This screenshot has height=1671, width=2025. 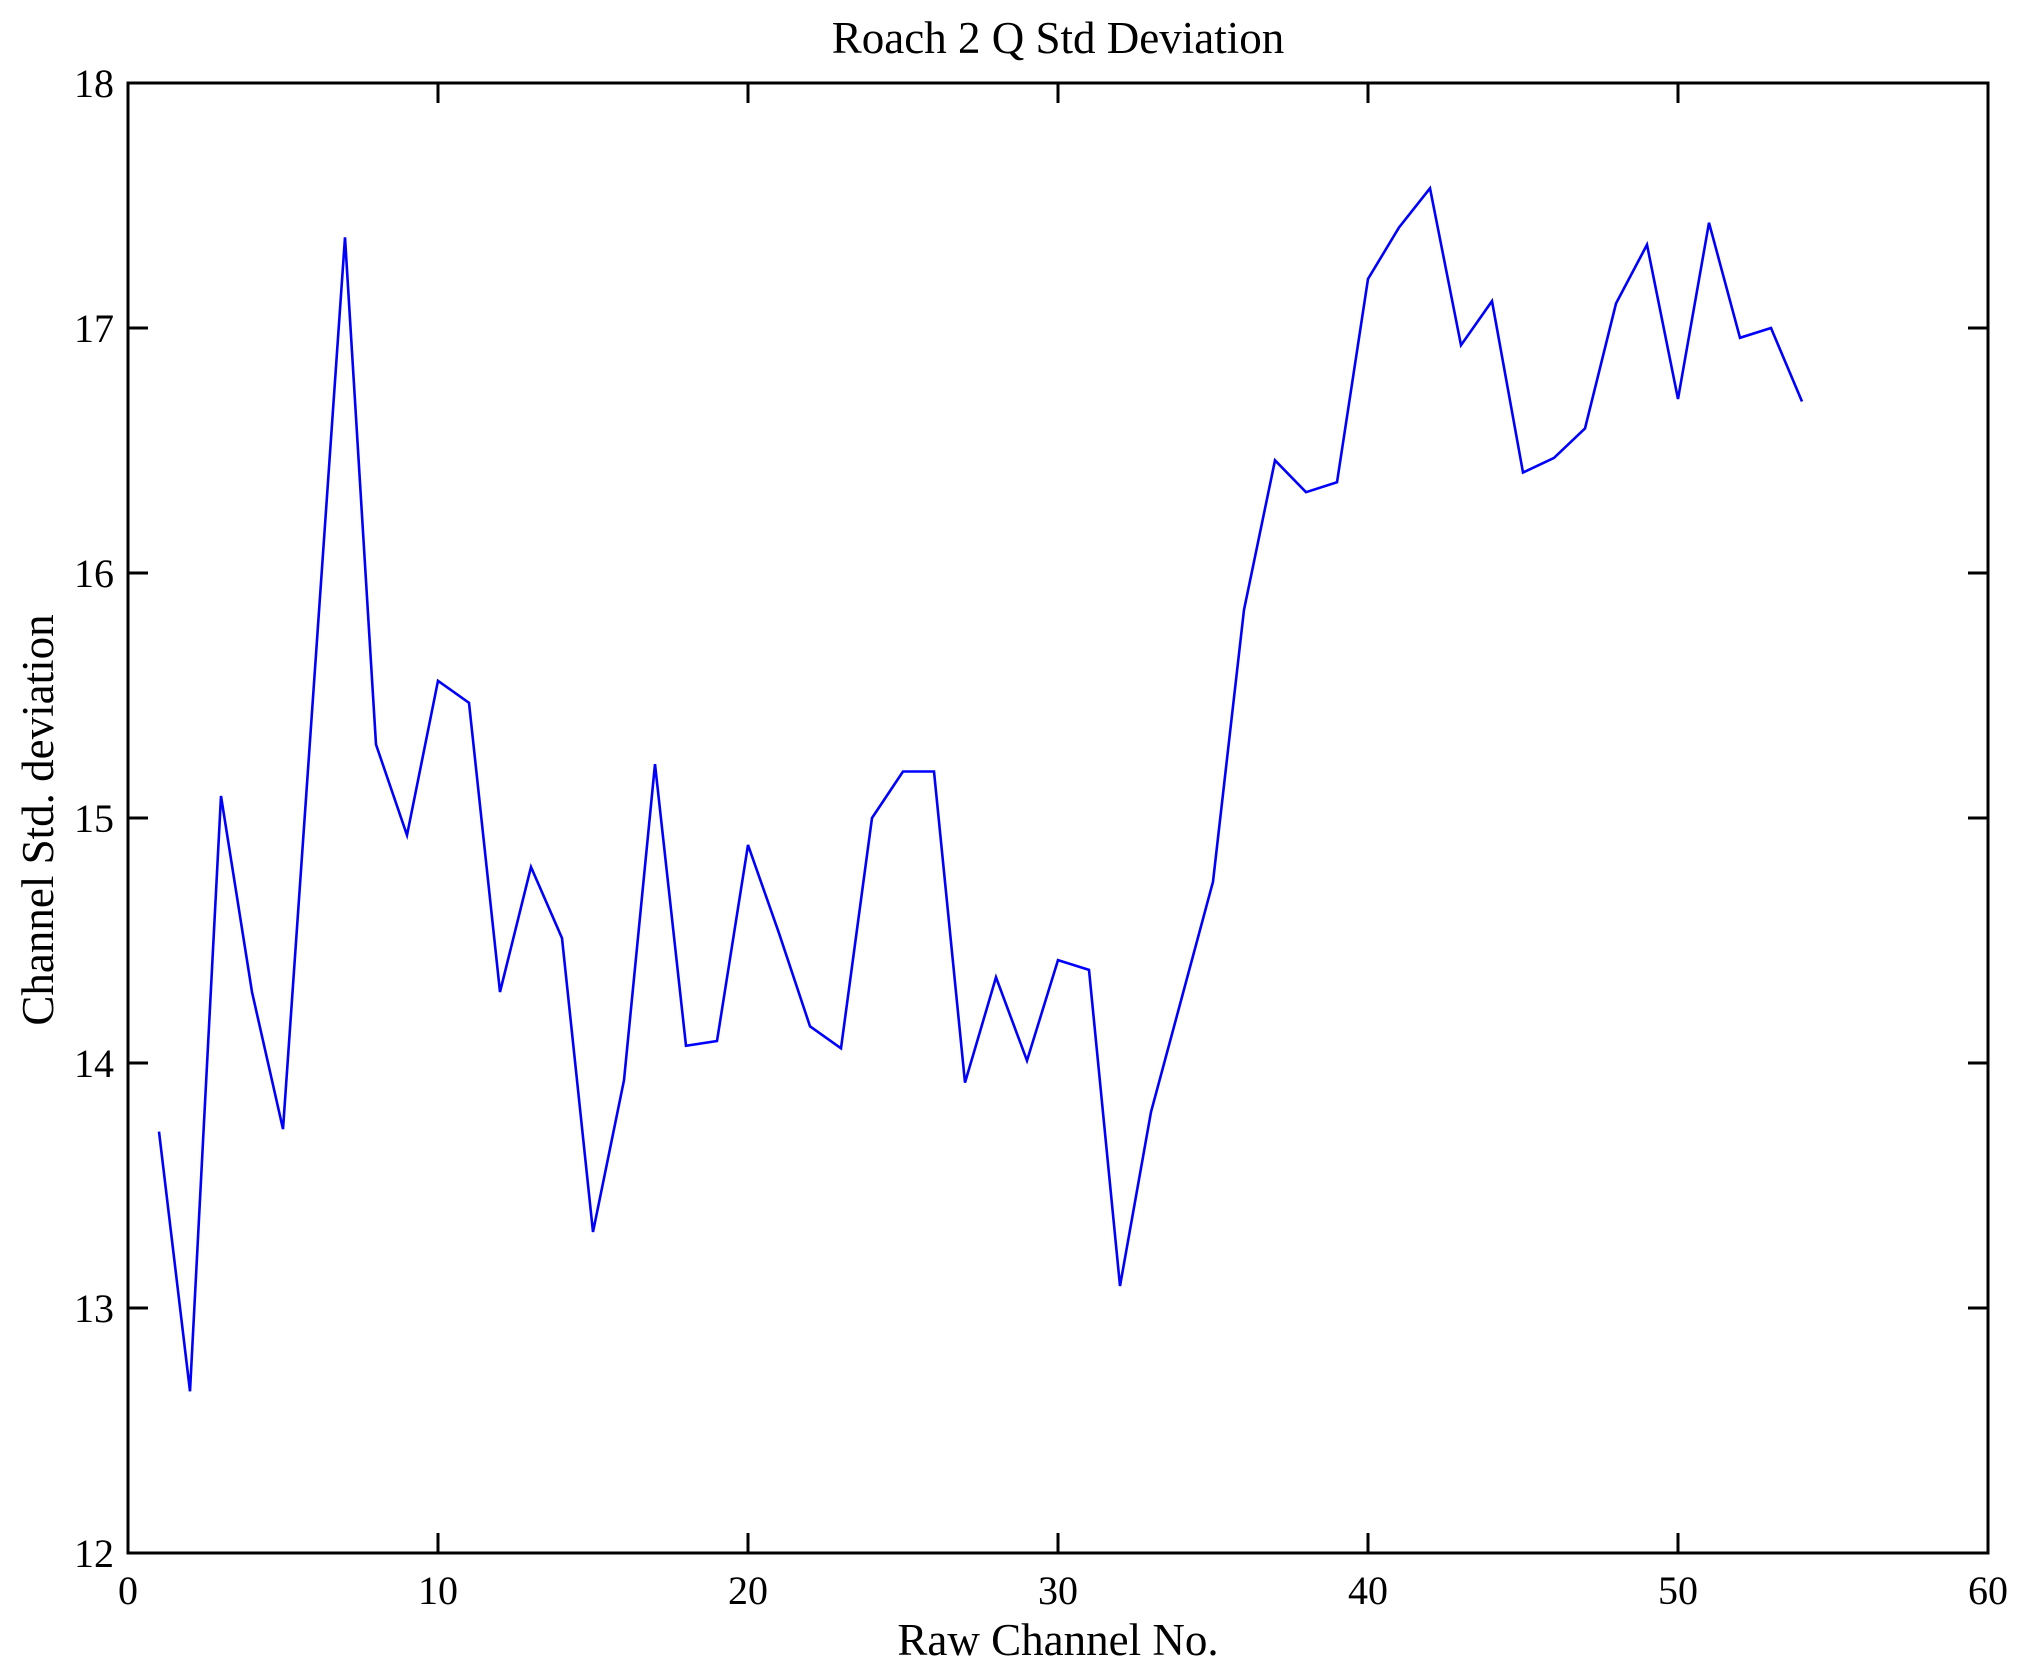 I want to click on x-tick-label: 50, so click(x=1678, y=1590).